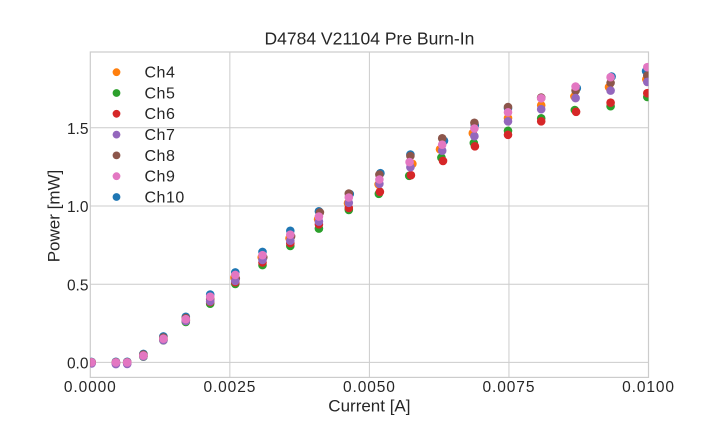 The image size is (720, 437). I want to click on svg-text: Ch10, so click(165, 197).